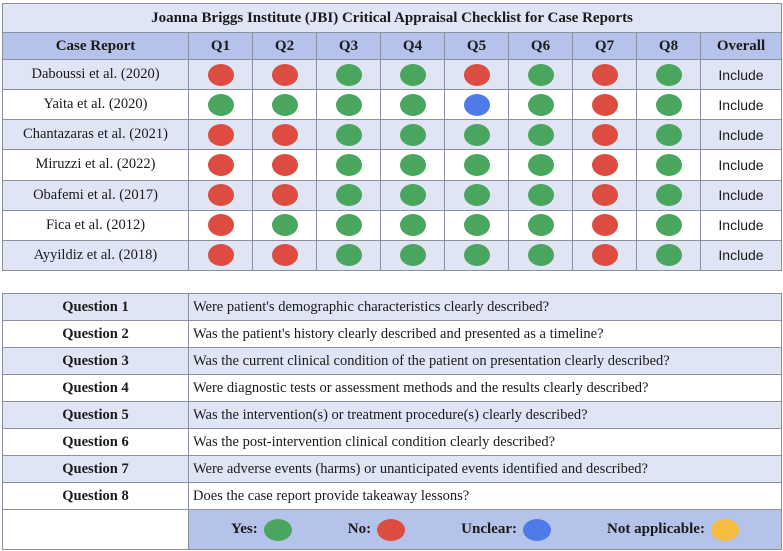 Image resolution: width=783 pixels, height=551 pixels. Describe the element at coordinates (261, 529) in the screenshot. I see `legend-item-yes: Yes:` at that location.